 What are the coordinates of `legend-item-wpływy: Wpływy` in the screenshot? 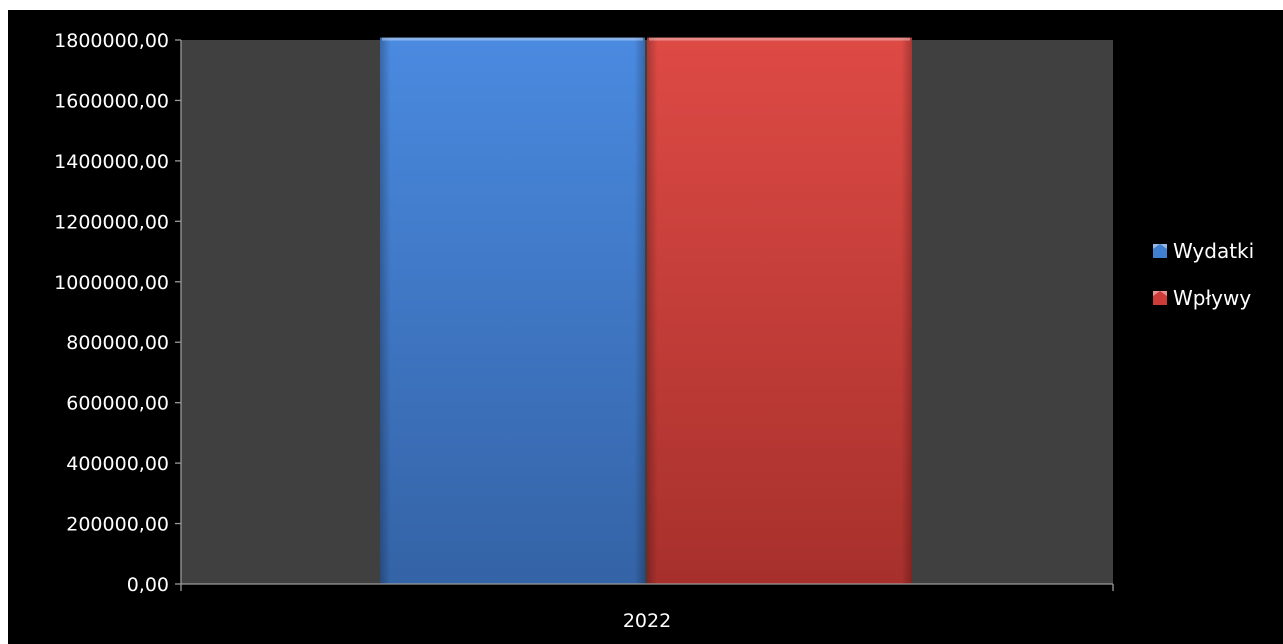 It's located at (1218, 297).